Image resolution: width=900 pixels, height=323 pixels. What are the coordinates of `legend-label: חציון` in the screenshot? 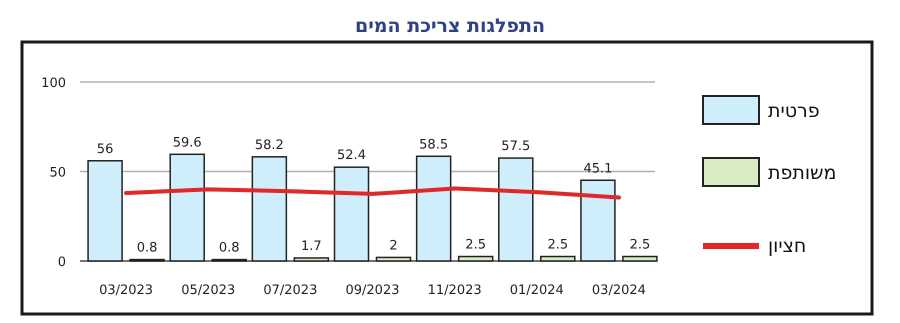 It's located at (787, 246).